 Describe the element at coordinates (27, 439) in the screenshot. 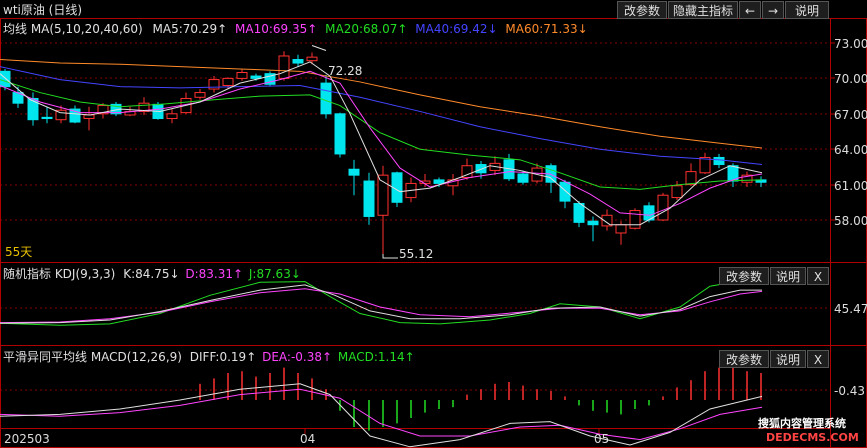

I see `date-axis-label: 202503` at that location.